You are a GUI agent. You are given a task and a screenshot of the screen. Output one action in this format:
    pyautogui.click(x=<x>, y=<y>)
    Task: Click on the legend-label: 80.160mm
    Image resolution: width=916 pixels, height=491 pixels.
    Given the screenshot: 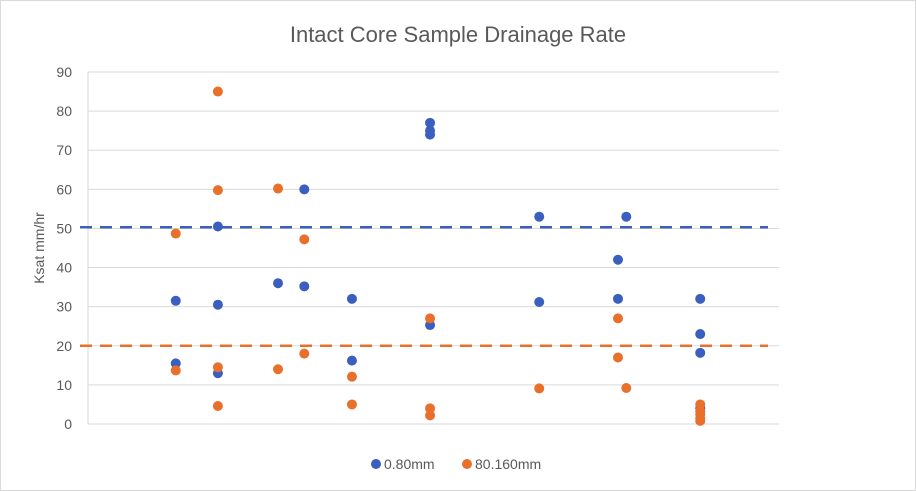 What is the action you would take?
    pyautogui.click(x=508, y=464)
    